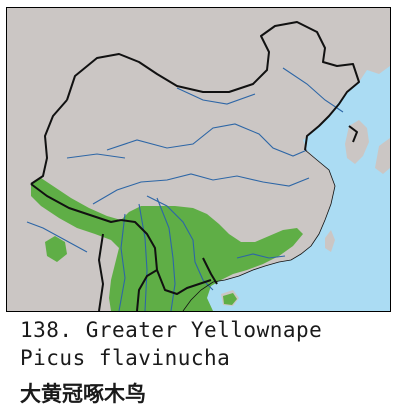 The height and width of the screenshot is (416, 402). Describe the element at coordinates (259, 230) in the screenshot. I see `coastline` at that location.